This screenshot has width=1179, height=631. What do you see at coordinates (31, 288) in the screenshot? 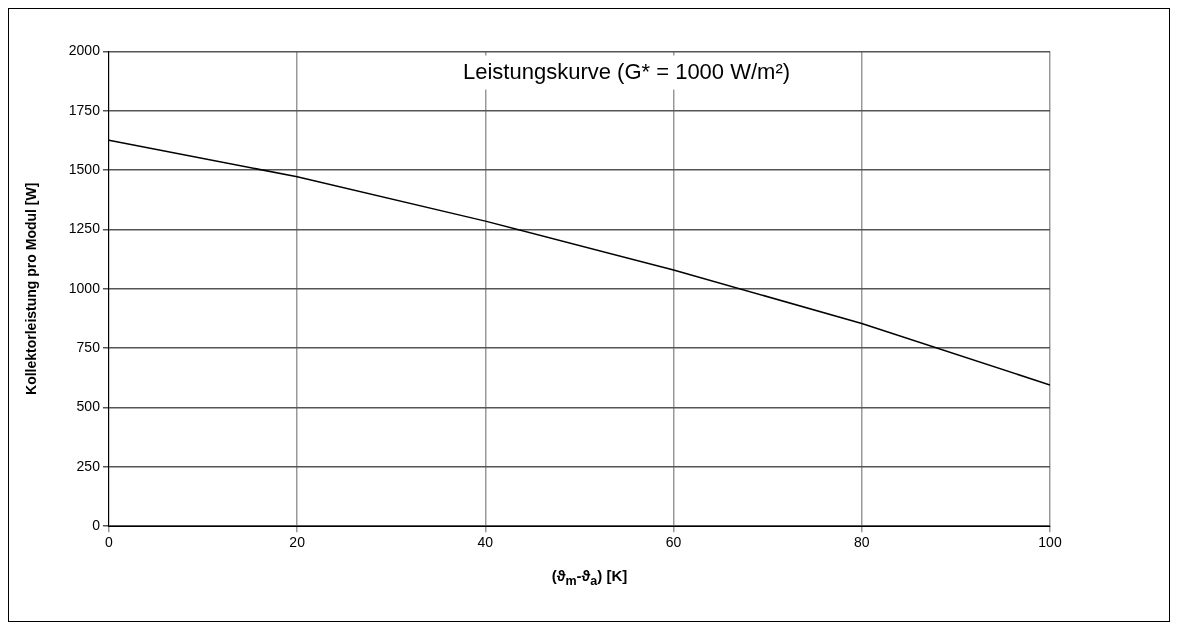
I see `y-axis-title: Kollektorleistung pro Modul [W]` at bounding box center [31, 288].